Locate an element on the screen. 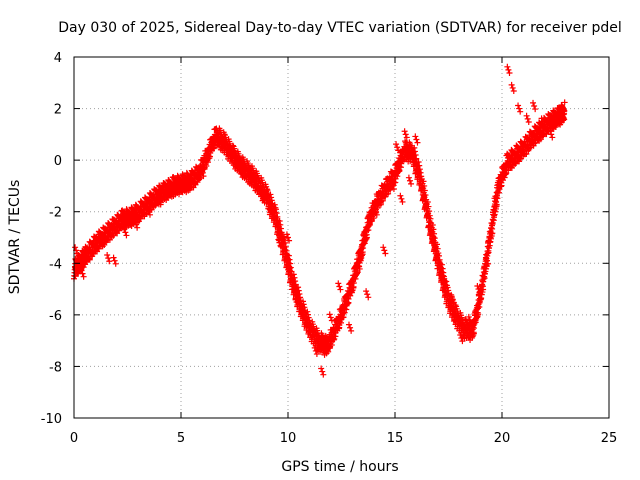  x-tick-label: 15 is located at coordinates (395, 438).